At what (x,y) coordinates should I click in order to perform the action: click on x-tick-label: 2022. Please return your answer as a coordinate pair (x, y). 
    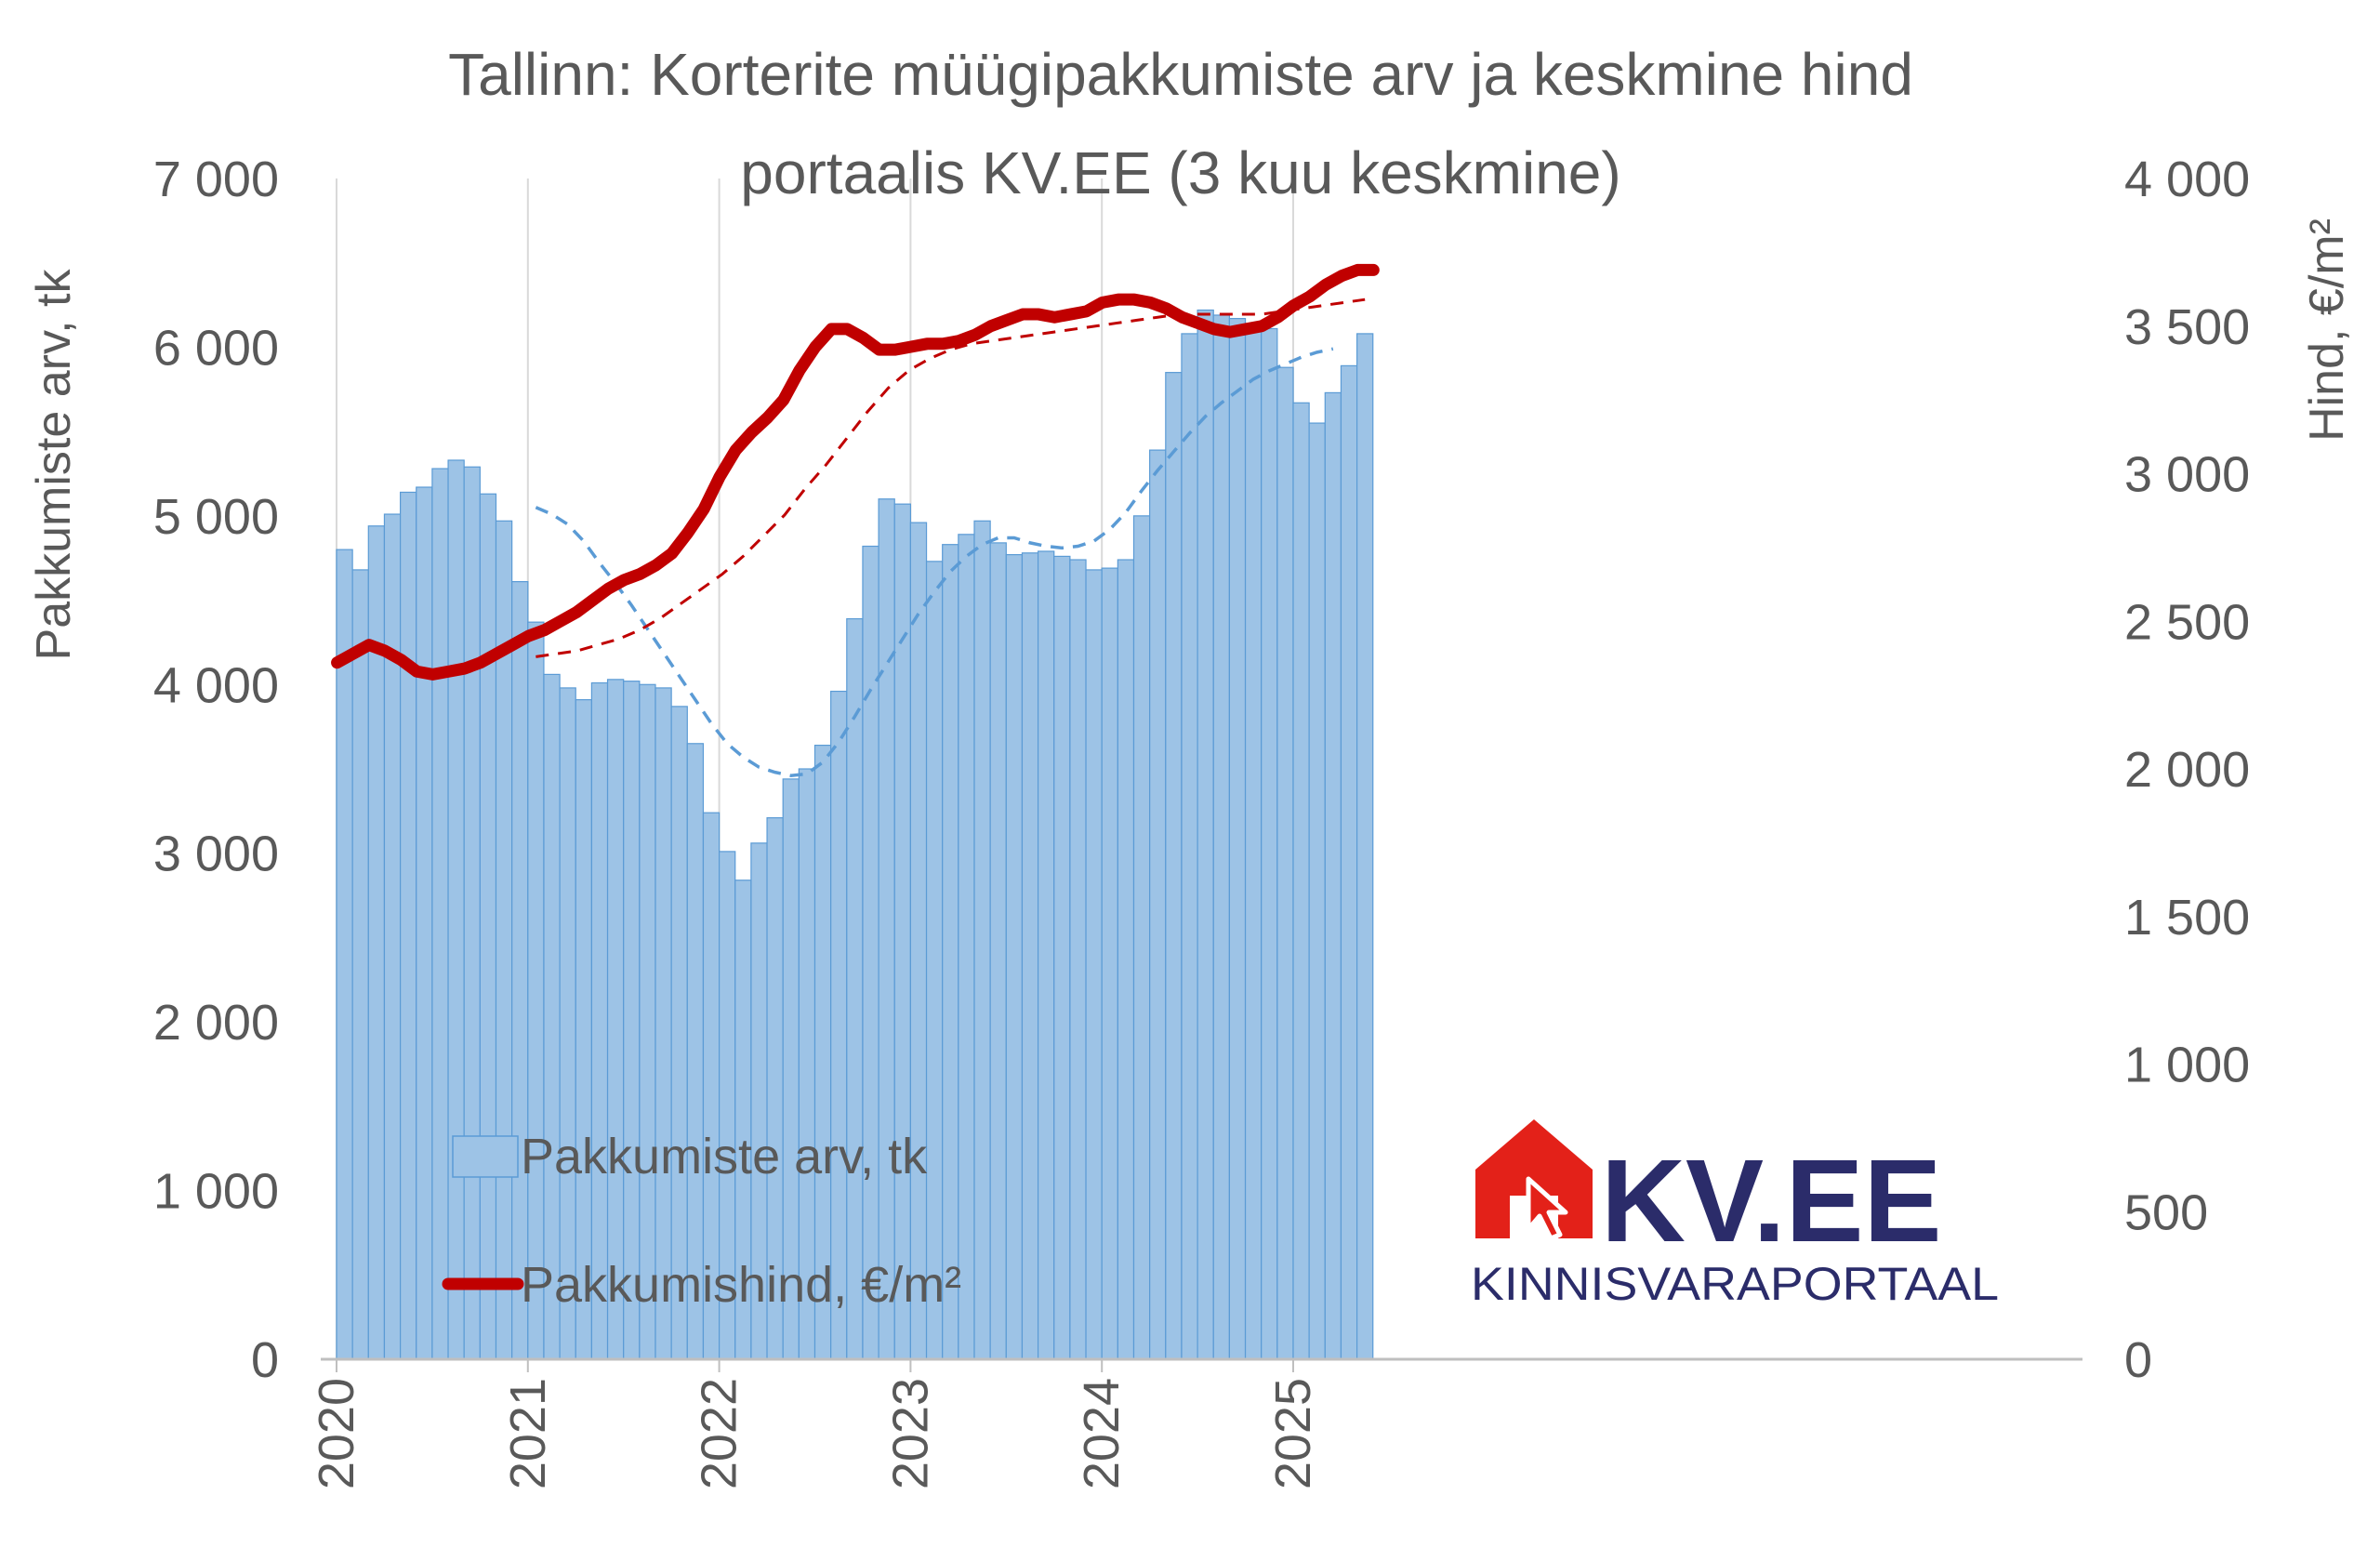
    Looking at the image, I should click on (719, 1434).